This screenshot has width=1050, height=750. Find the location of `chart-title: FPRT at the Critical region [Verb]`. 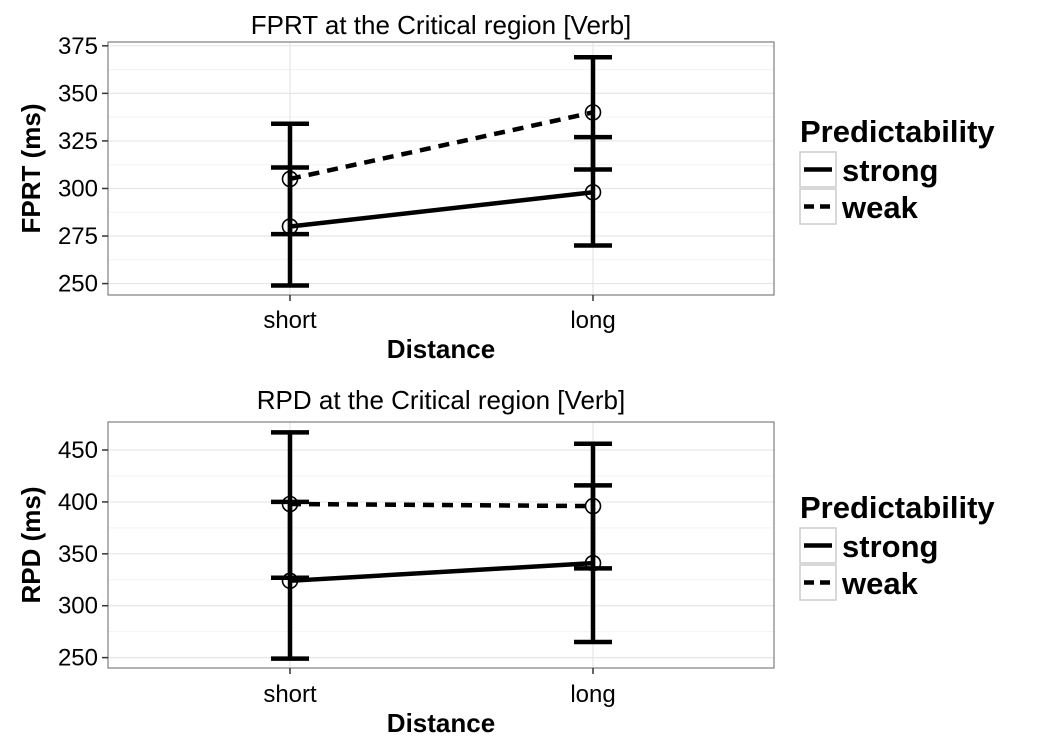

chart-title: FPRT at the Critical region [Verb] is located at coordinates (441, 25).